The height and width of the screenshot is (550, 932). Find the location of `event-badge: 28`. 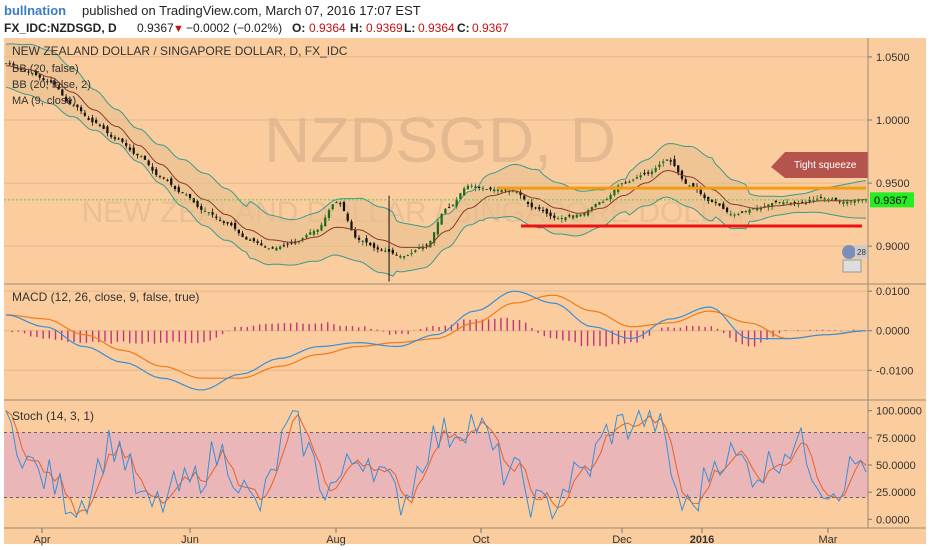

event-badge: 28 is located at coordinates (854, 259).